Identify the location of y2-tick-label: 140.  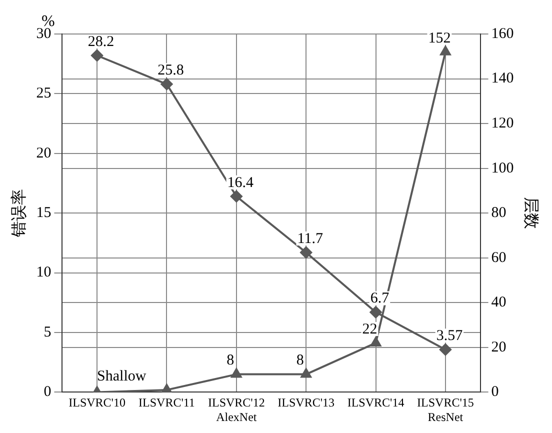
(502, 78).